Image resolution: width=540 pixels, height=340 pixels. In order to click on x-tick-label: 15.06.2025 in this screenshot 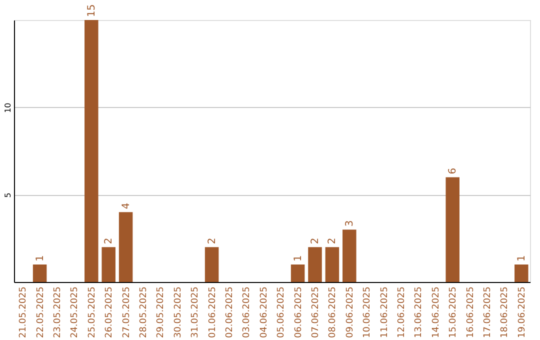, I will do `click(453, 312)`.